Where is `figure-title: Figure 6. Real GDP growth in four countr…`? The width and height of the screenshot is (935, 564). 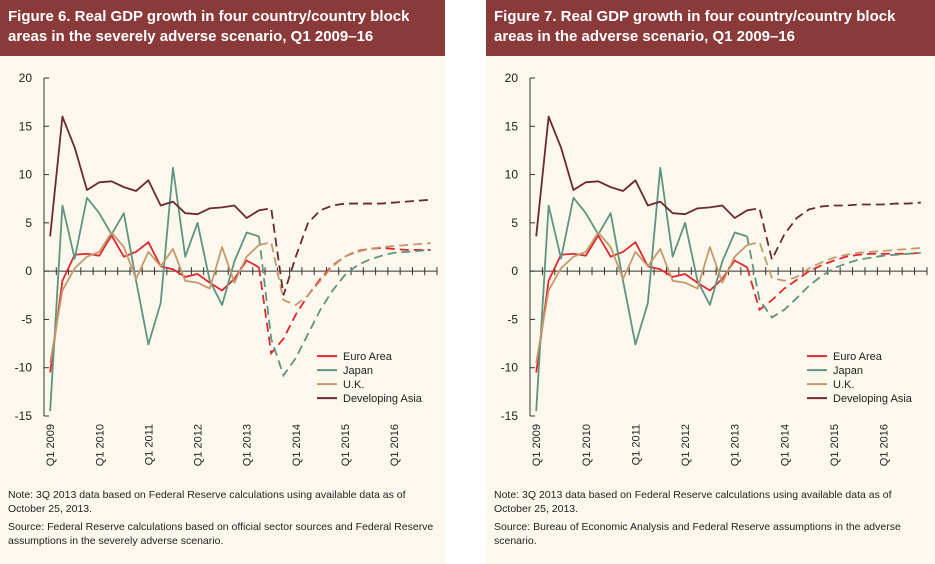
figure-title: Figure 6. Real GDP growth in four countr… is located at coordinates (222, 28).